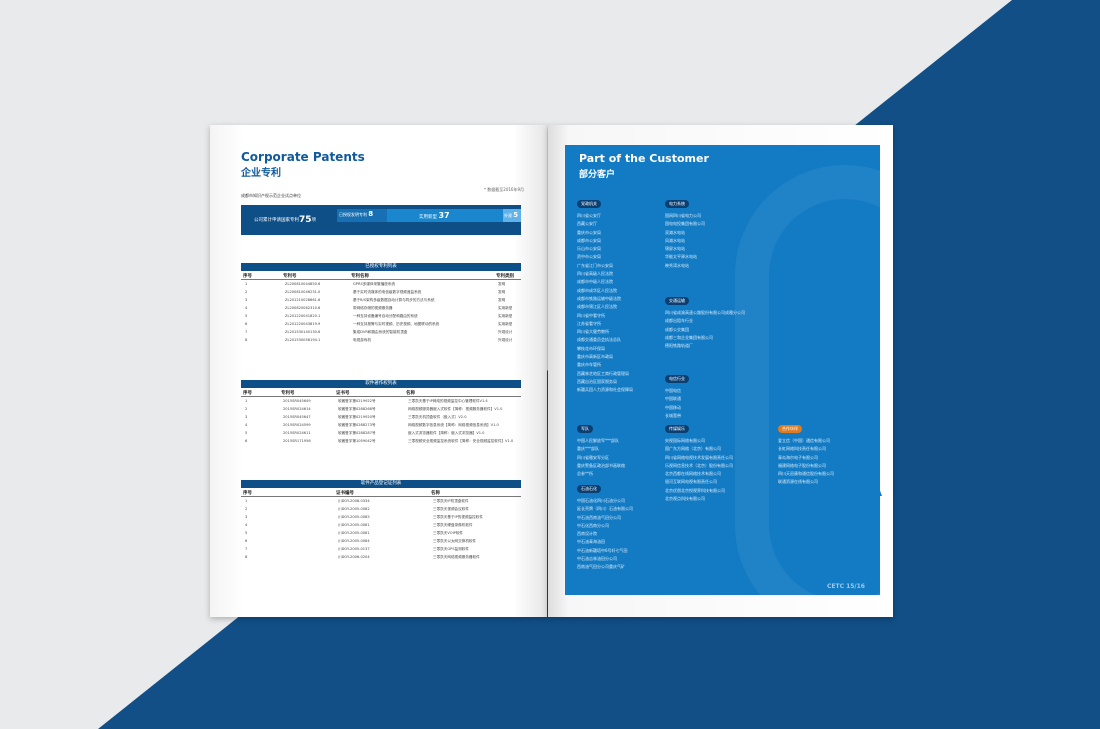 This screenshot has width=1100, height=729. Describe the element at coordinates (693, 449) in the screenshot. I see `customer-item: 国广东方网络（北京）有限公司` at that location.